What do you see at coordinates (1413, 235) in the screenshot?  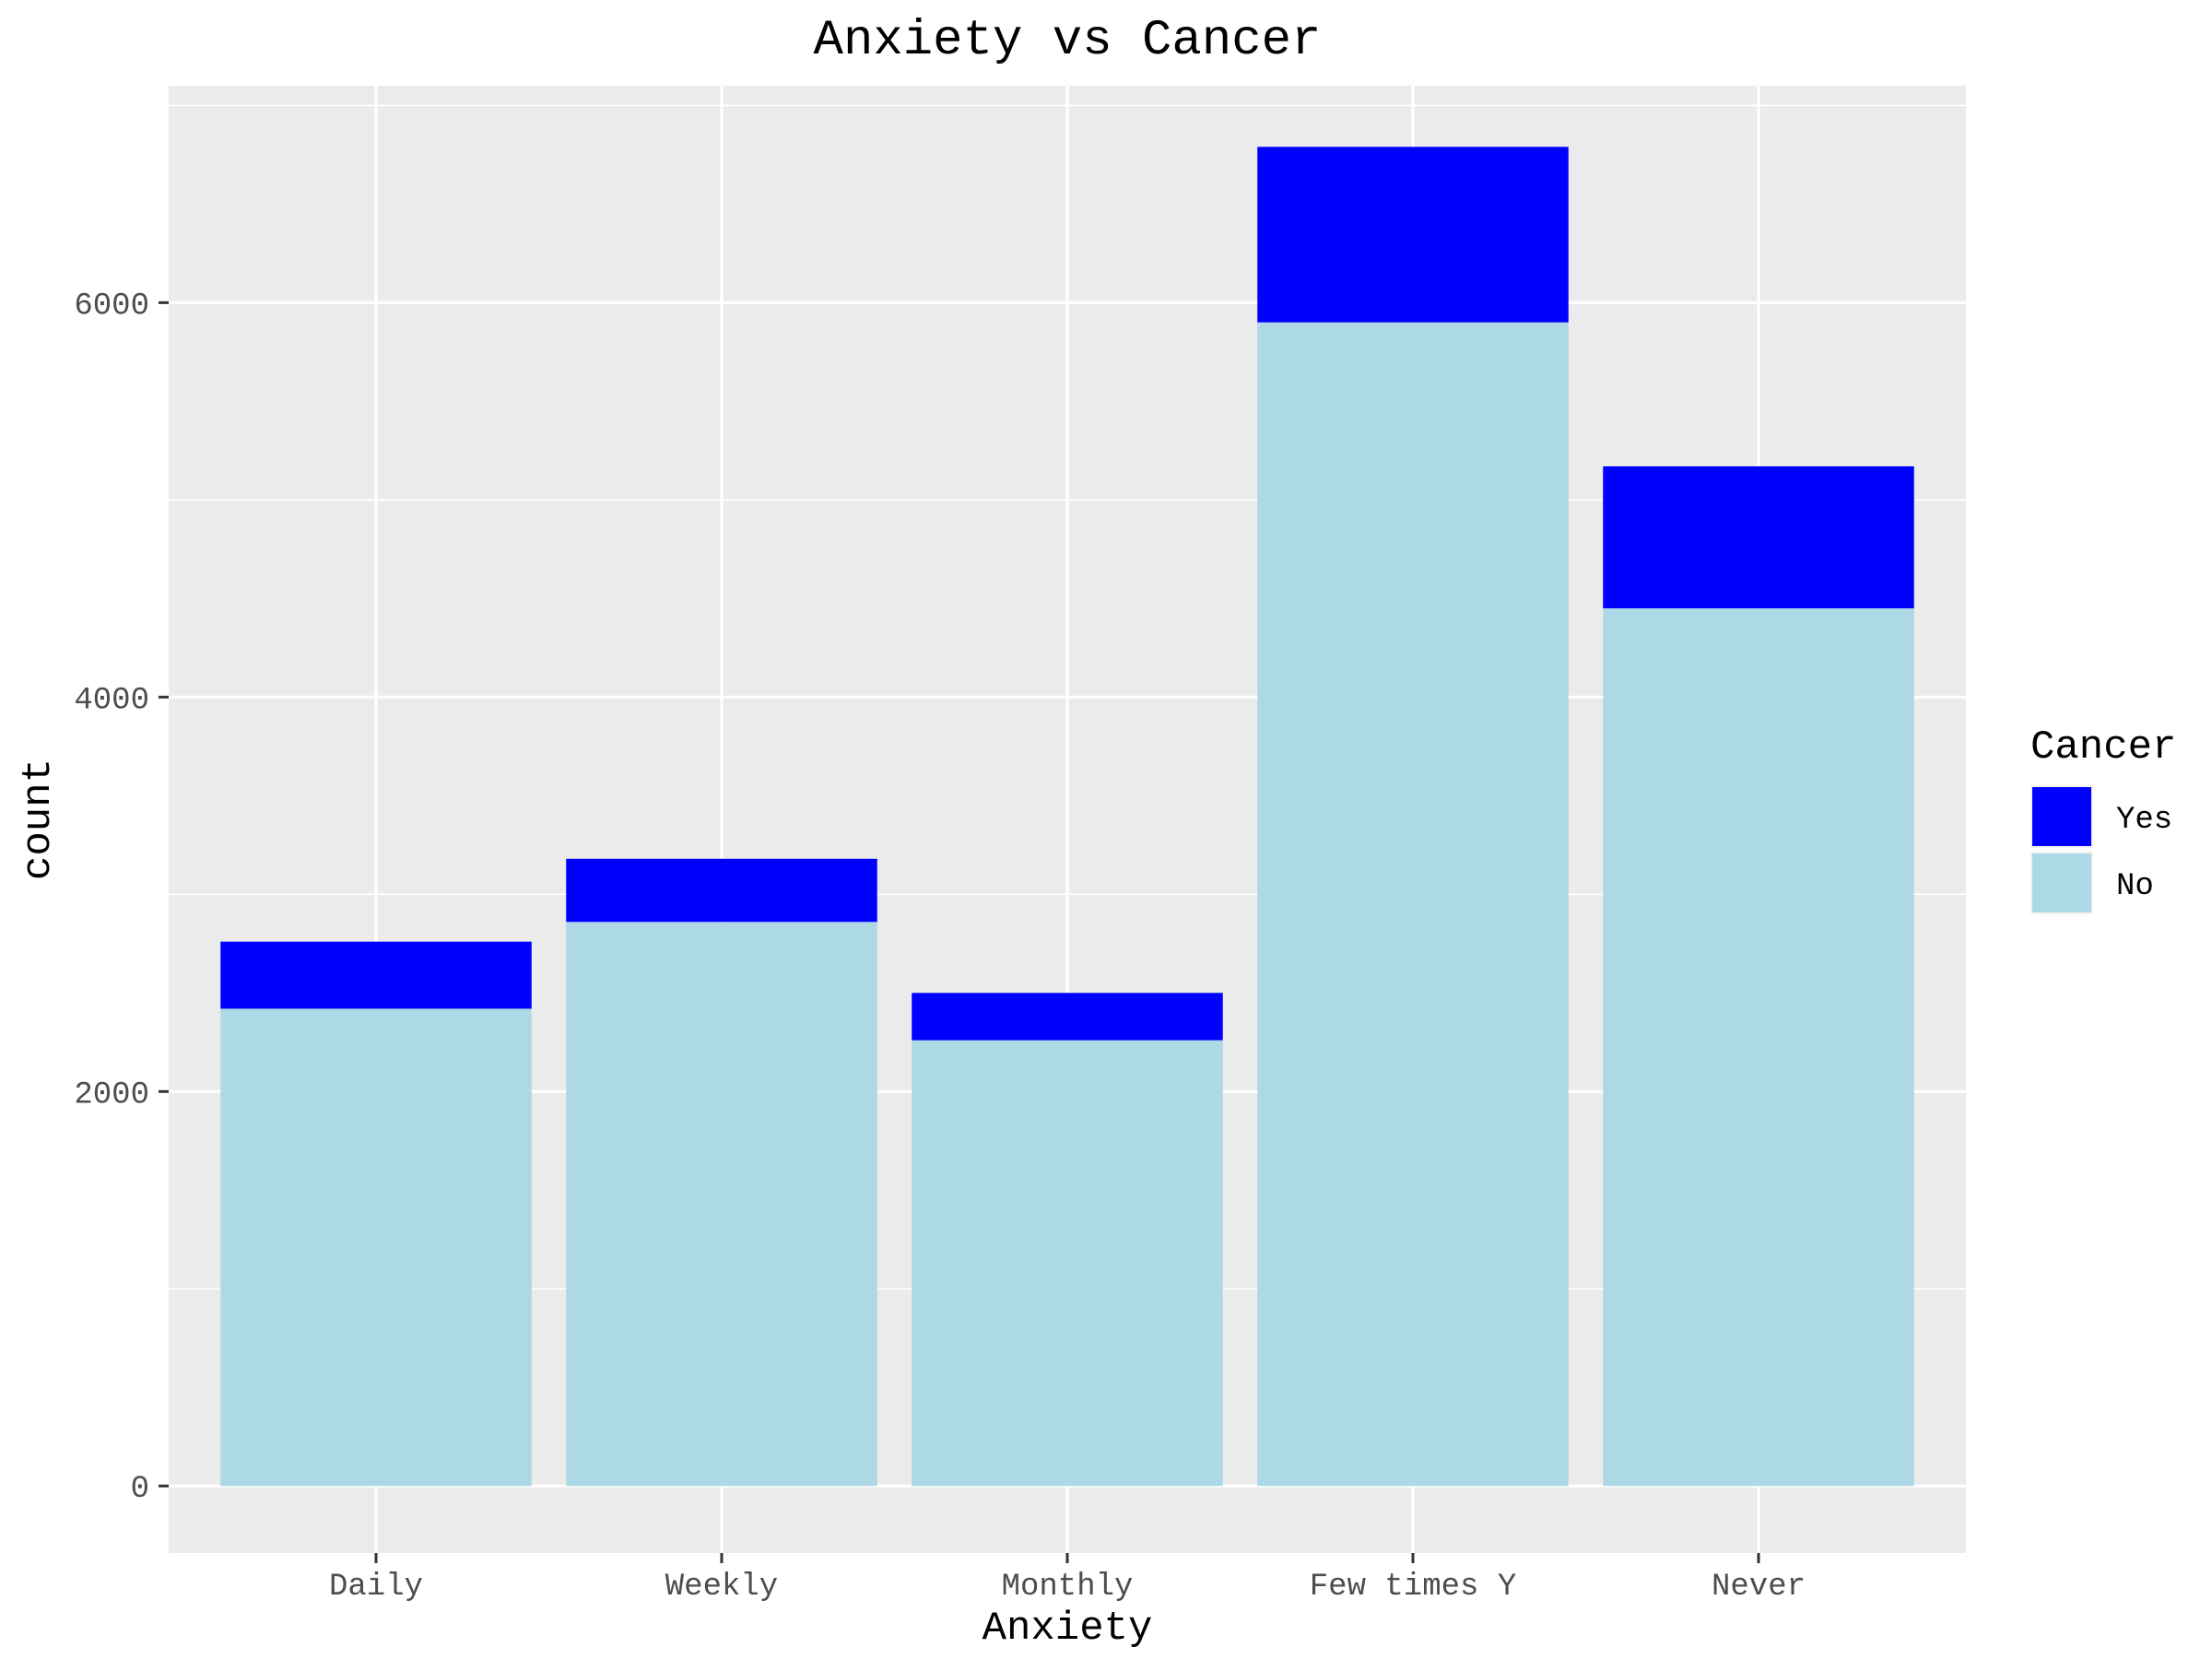 I see `bar-few-times-y-yes` at bounding box center [1413, 235].